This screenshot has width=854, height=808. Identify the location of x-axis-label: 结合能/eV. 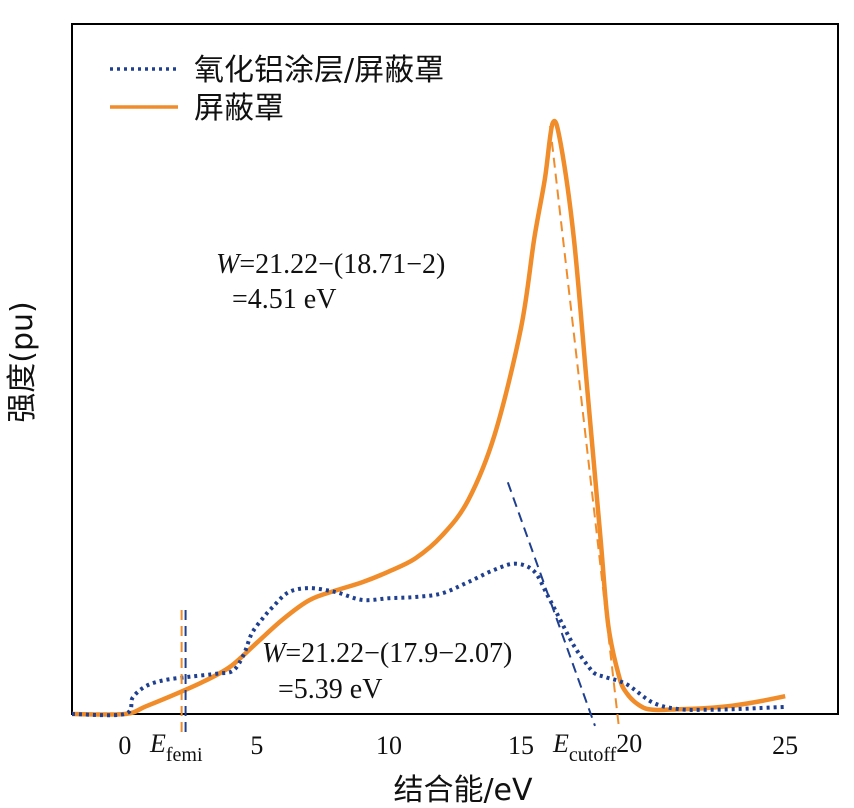
(463, 790).